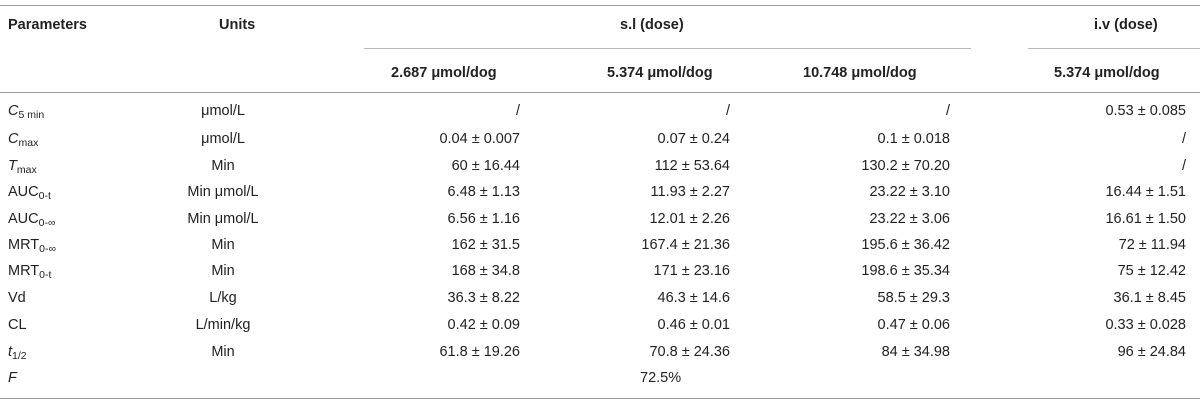 The height and width of the screenshot is (405, 1200). I want to click on table-row-units: L/min/kg, so click(223, 325).